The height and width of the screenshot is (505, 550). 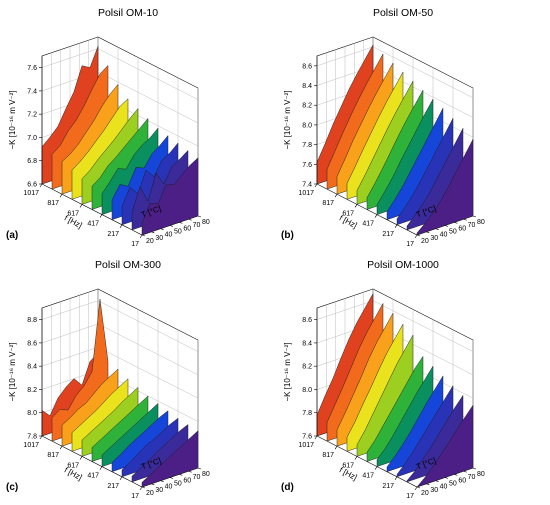 What do you see at coordinates (32, 138) in the screenshot?
I see `z-tick-label: 7.0` at bounding box center [32, 138].